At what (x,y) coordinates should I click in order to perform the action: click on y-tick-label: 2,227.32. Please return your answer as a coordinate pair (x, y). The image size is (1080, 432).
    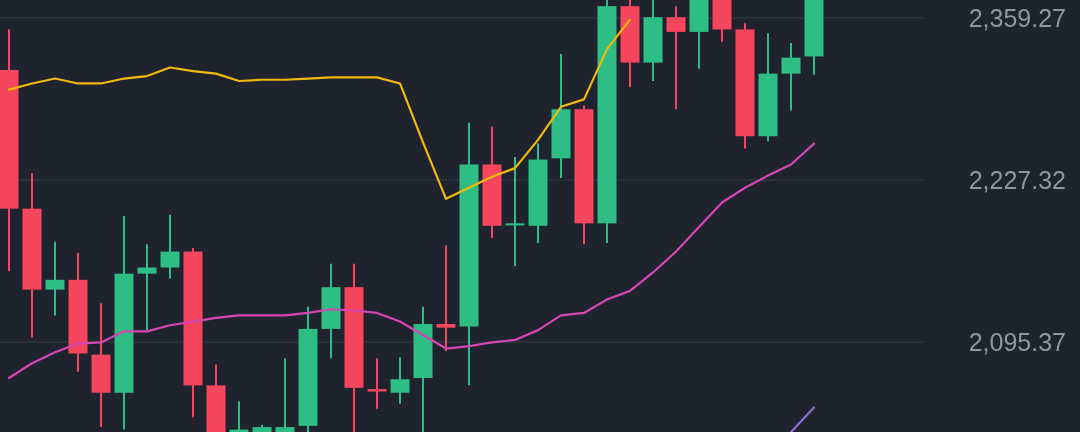
    Looking at the image, I should click on (1017, 180).